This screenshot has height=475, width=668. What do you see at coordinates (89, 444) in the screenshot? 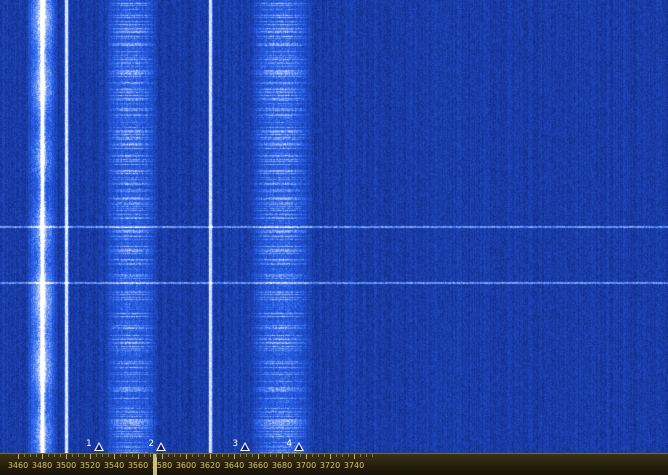
I see `marker-number: 1` at bounding box center [89, 444].